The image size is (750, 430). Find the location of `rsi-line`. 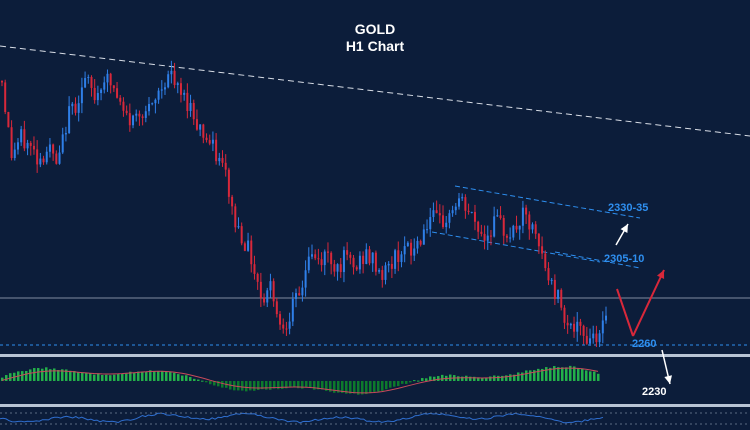

rsi-line is located at coordinates (302, 418).